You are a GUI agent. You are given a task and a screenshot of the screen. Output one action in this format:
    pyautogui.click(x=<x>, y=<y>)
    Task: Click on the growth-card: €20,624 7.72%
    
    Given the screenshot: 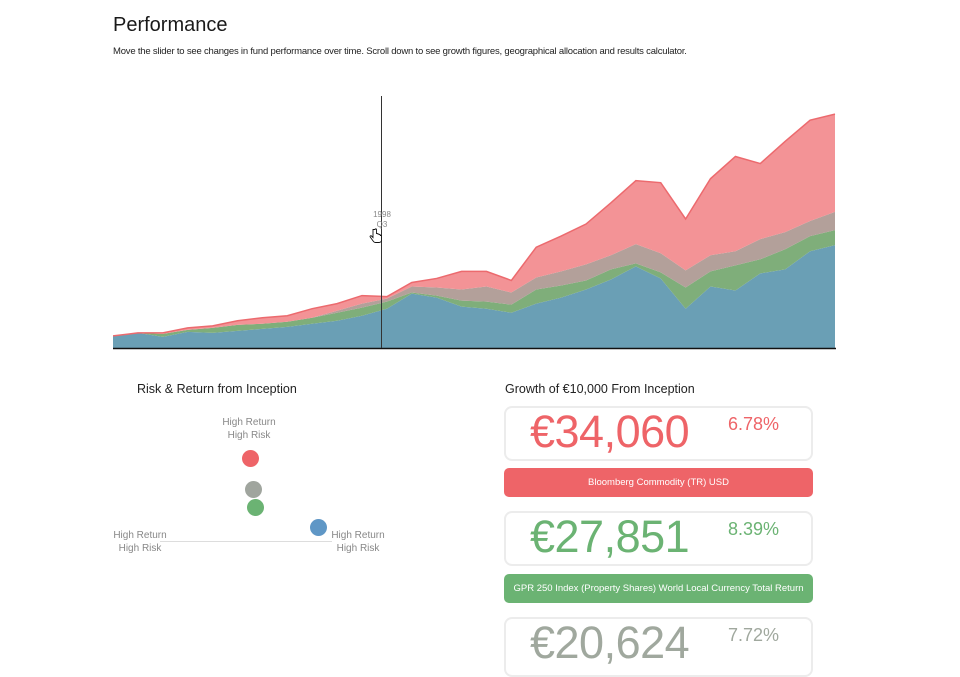 What is the action you would take?
    pyautogui.click(x=658, y=647)
    